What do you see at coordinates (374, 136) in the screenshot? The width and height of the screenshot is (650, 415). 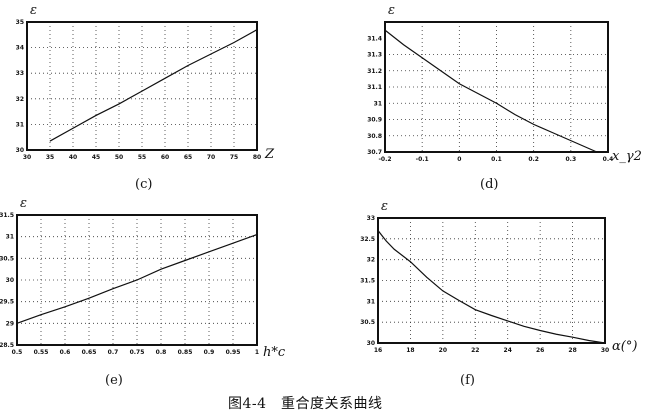 I see `y-tick-label: 30.8` at bounding box center [374, 136].